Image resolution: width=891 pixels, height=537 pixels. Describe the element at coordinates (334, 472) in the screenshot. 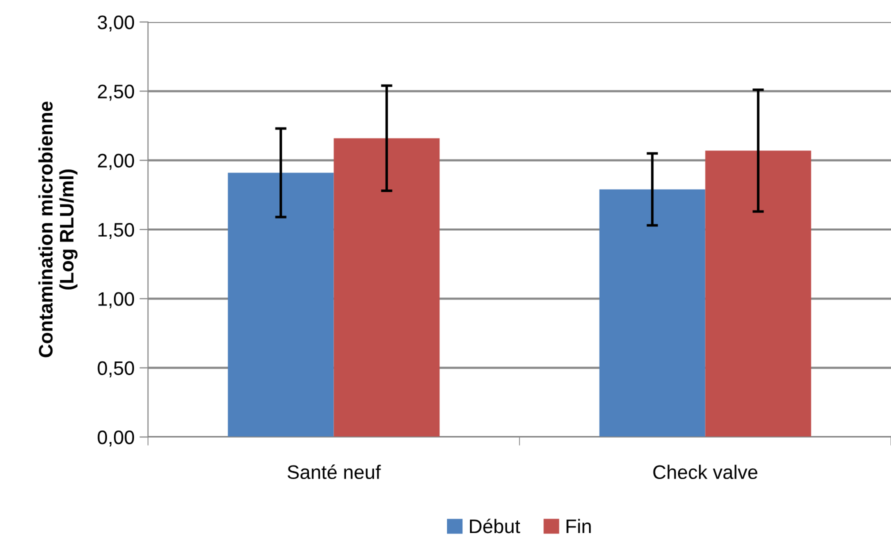

I see `x-tick-label: Santé neuf` at that location.